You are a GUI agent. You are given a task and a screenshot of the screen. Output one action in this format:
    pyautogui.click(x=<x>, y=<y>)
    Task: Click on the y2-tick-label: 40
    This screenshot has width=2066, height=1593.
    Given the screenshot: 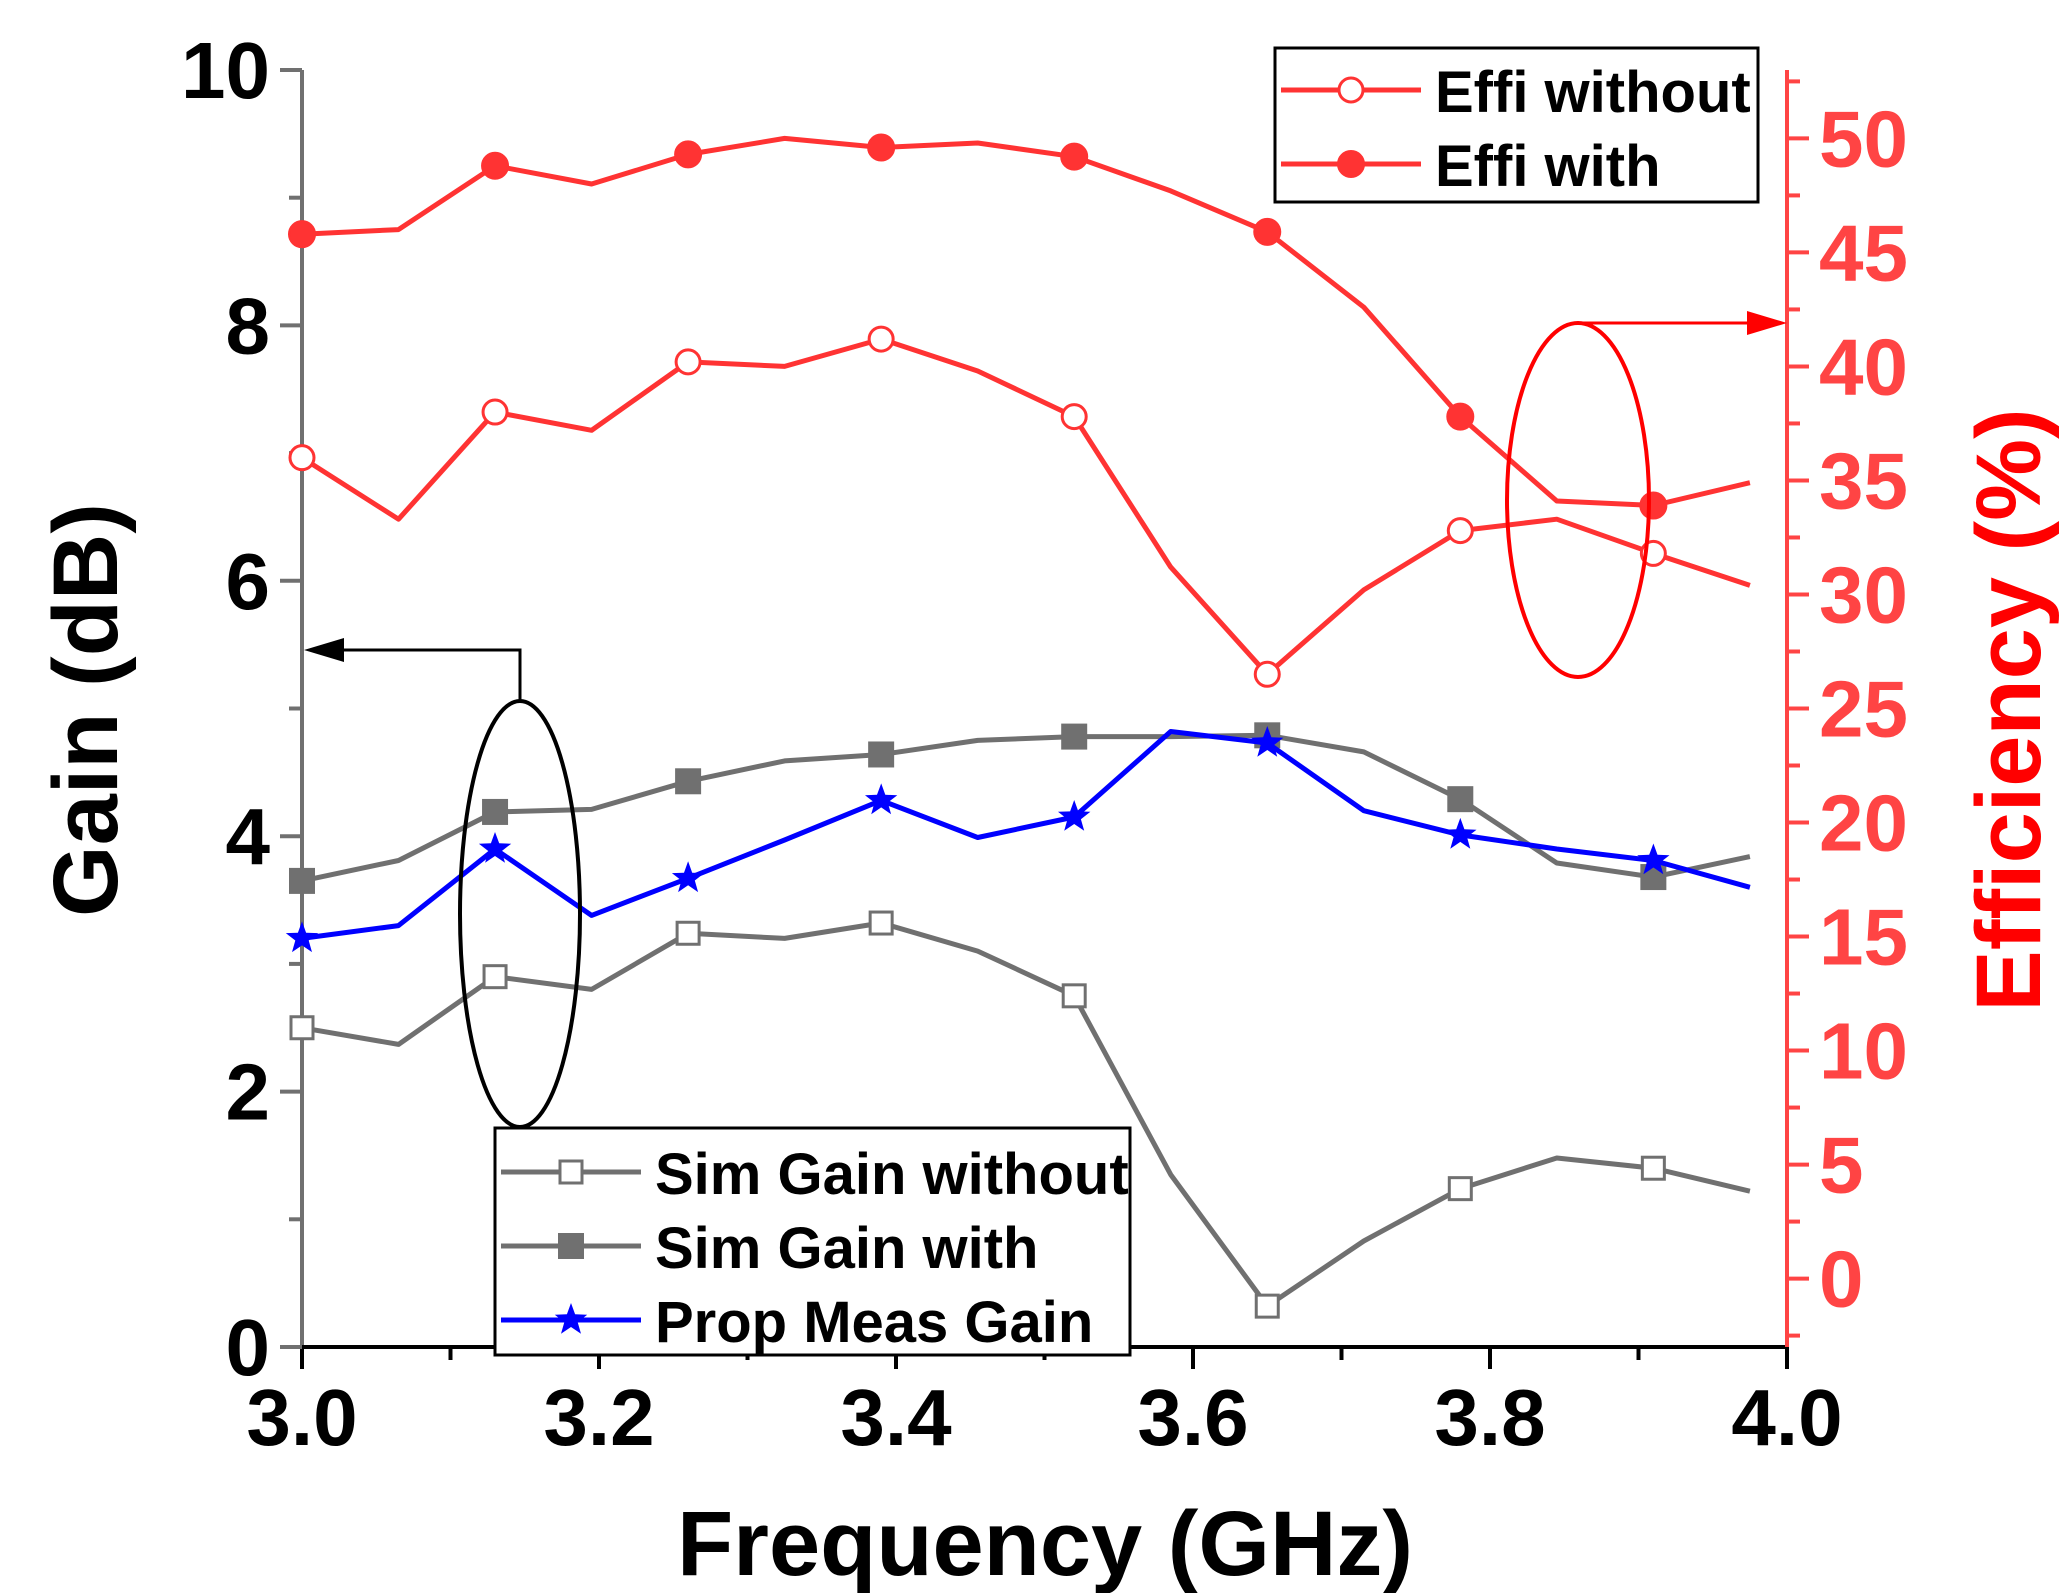 What is the action you would take?
    pyautogui.click(x=1863, y=366)
    